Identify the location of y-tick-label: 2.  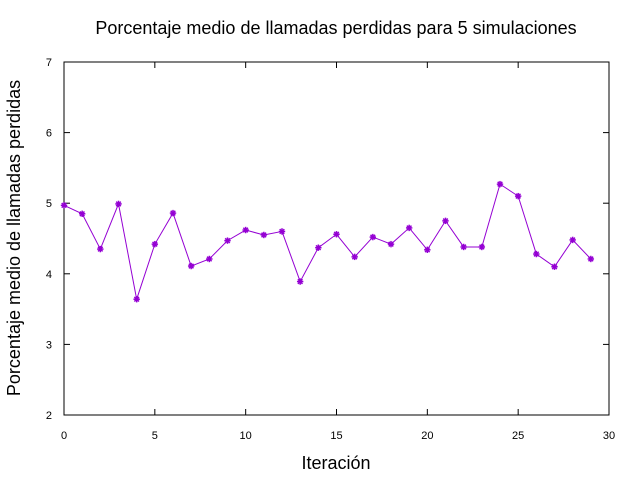
(49, 416).